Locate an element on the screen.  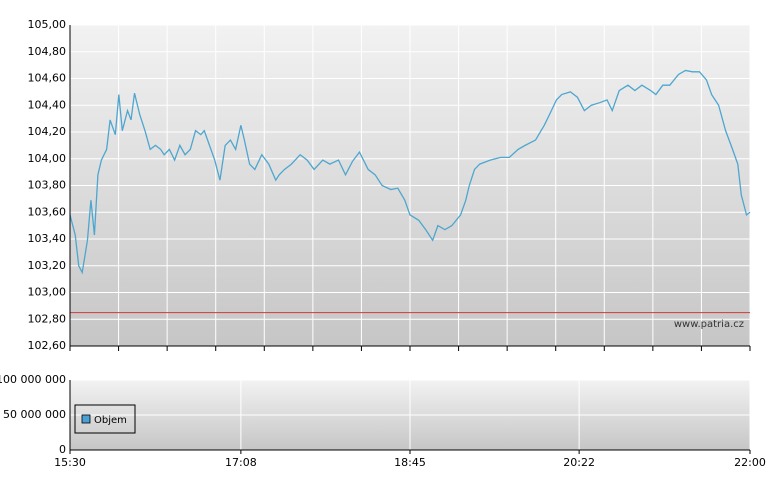
x-tick-label: 20:22 is located at coordinates (579, 462).